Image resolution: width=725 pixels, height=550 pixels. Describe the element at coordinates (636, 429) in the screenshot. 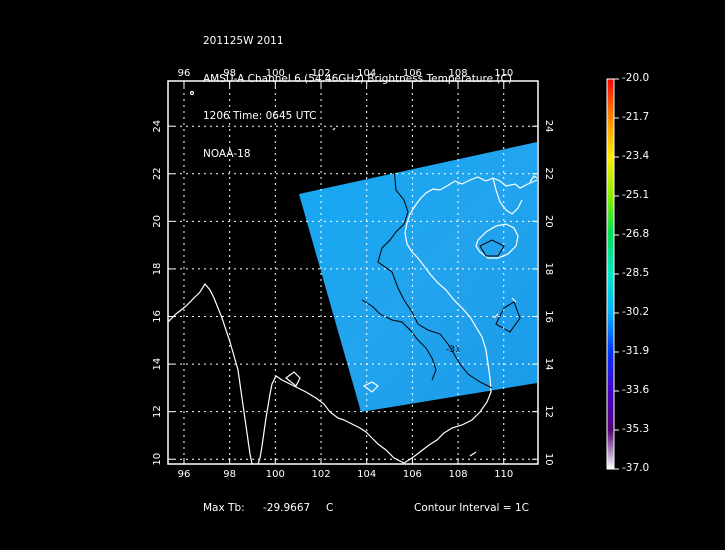

I see `colorbar-label: -35.3` at that location.